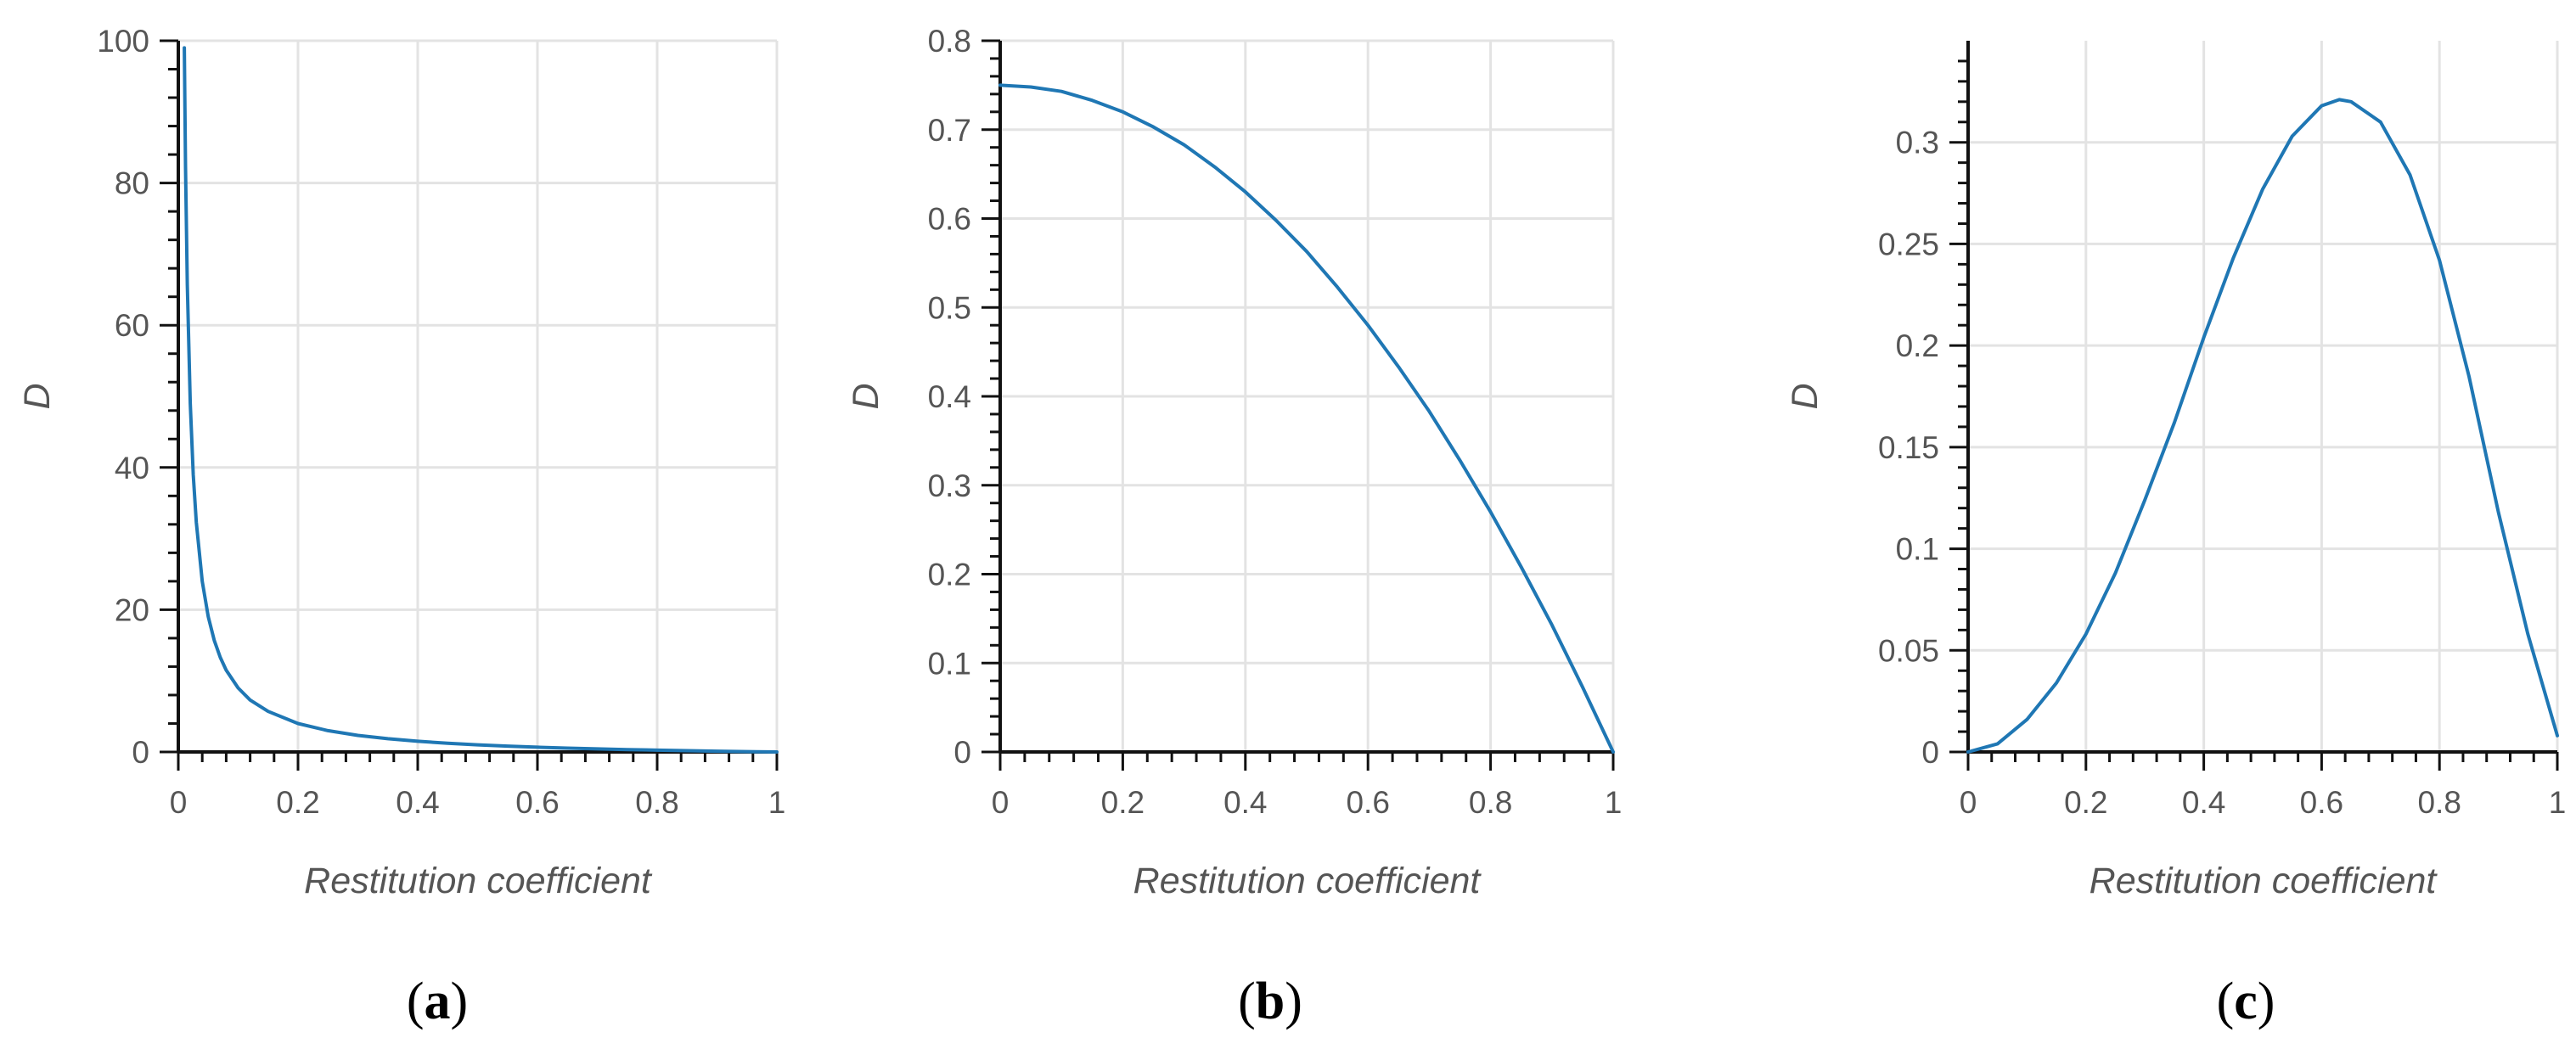 The image size is (2576, 1049). What do you see at coordinates (1909, 244) in the screenshot?
I see `y-tick-label: 0.25` at bounding box center [1909, 244].